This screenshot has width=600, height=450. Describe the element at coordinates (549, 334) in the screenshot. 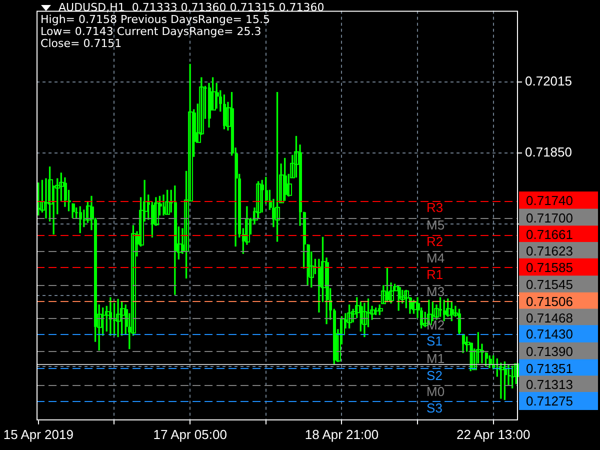

I see `ref-line-label: 0.71430` at that location.